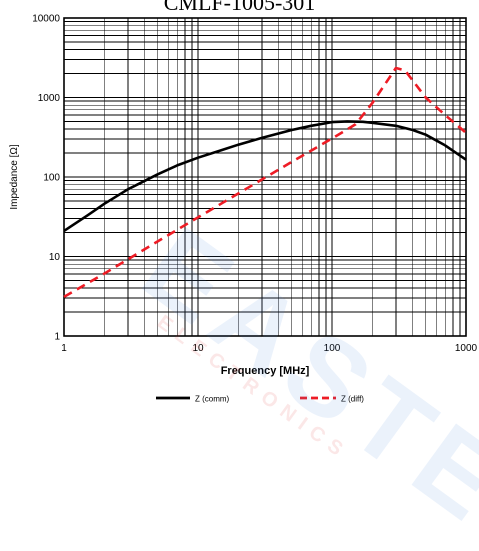 This screenshot has width=479, height=551. I want to click on y-tick-label: 100, so click(51, 178).